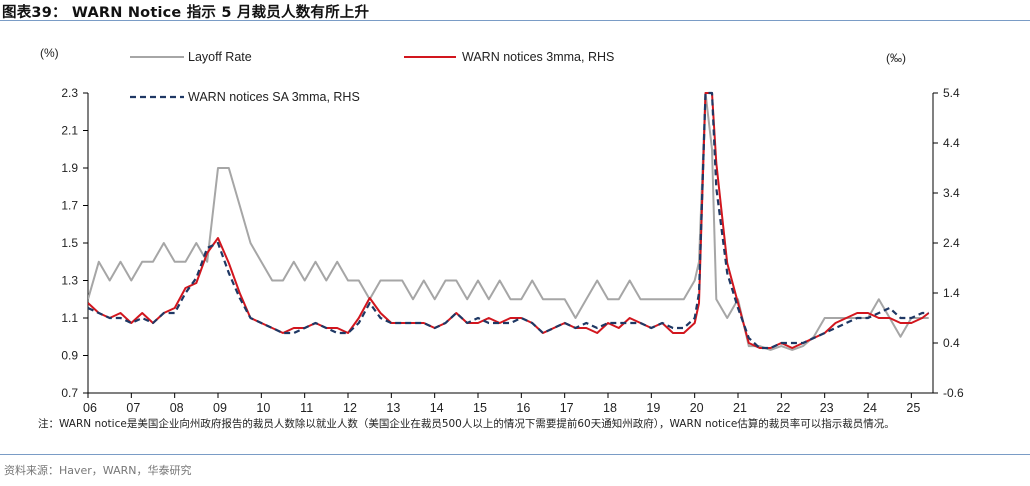 This screenshot has width=1030, height=486. I want to click on x-tick-label: 08, so click(177, 408).